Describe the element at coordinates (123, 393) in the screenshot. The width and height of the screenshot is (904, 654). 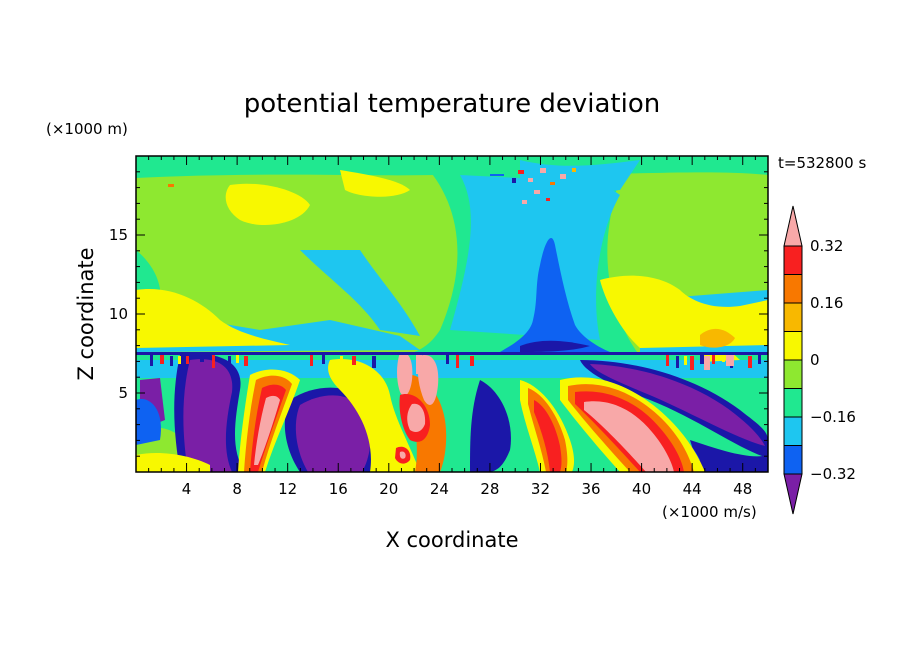
I see `y-tick-label: 5` at that location.